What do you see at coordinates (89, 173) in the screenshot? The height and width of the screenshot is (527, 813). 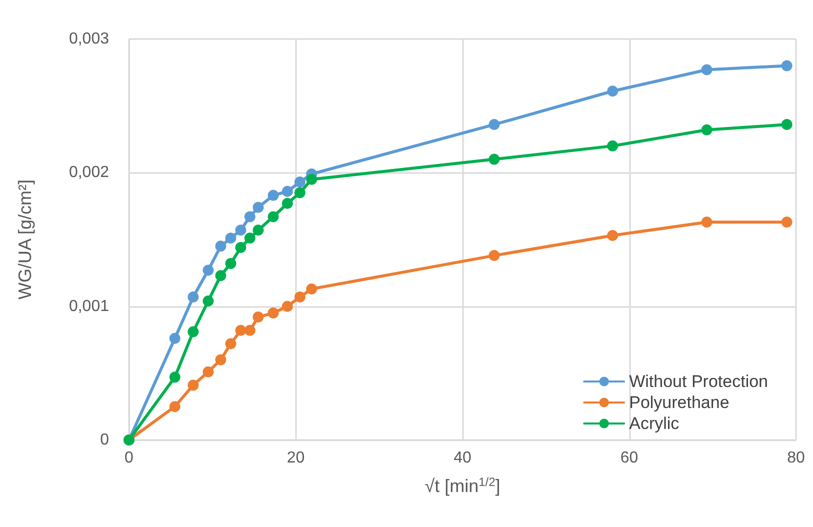 I see `y-tick-label: 0,002` at bounding box center [89, 173].